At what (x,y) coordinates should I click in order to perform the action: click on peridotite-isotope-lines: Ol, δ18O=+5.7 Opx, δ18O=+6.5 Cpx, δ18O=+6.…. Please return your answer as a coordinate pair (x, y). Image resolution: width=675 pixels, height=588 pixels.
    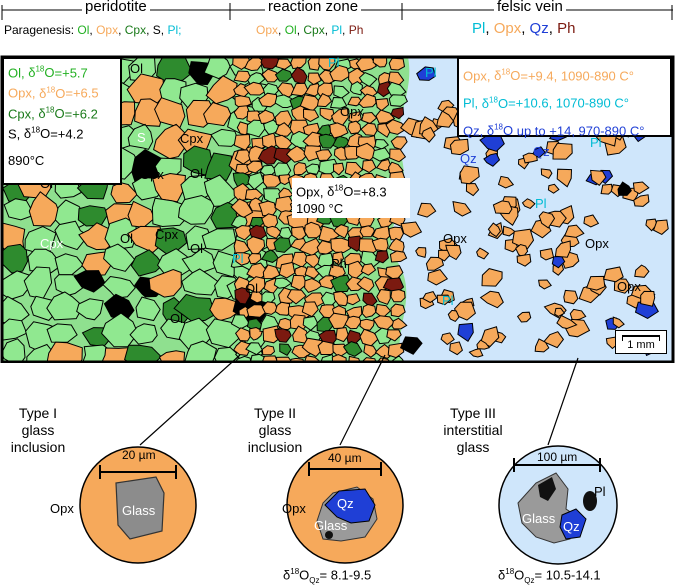
    Looking at the image, I should click on (62, 101).